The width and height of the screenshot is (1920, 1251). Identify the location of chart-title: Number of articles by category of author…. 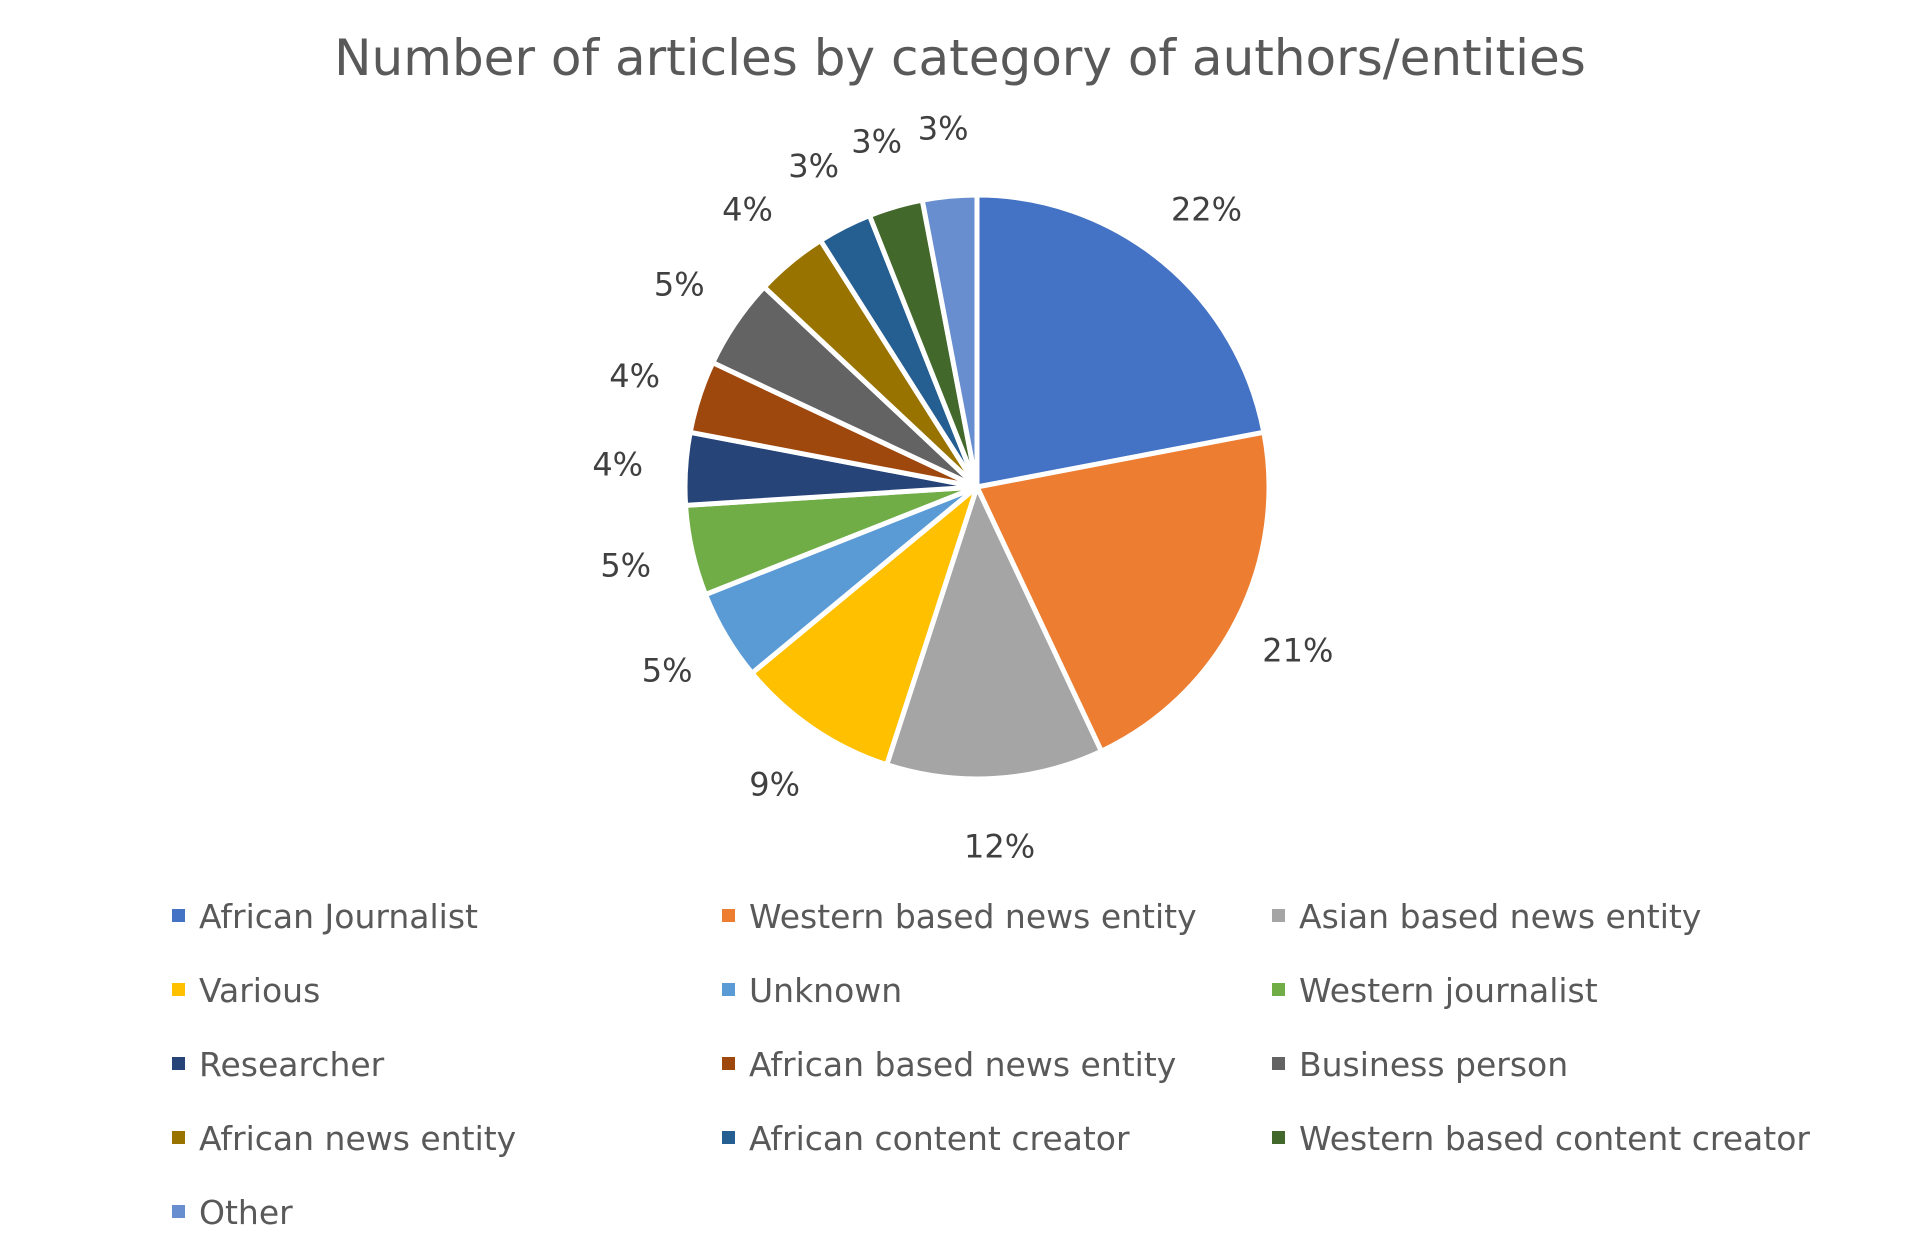
(960, 58).